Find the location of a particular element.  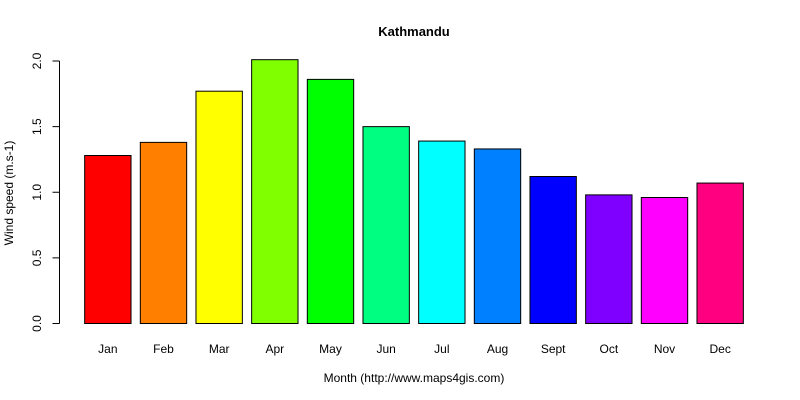

bar-mar is located at coordinates (219, 207).